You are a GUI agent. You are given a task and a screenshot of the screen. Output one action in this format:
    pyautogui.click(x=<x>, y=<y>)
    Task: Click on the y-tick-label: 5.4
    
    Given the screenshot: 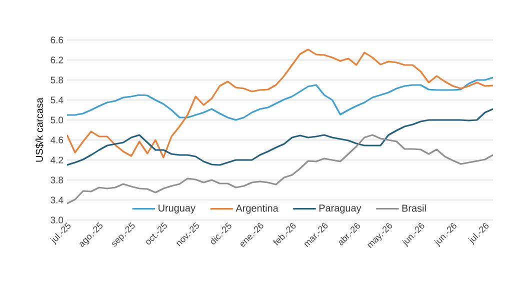 What is the action you would take?
    pyautogui.click(x=57, y=100)
    